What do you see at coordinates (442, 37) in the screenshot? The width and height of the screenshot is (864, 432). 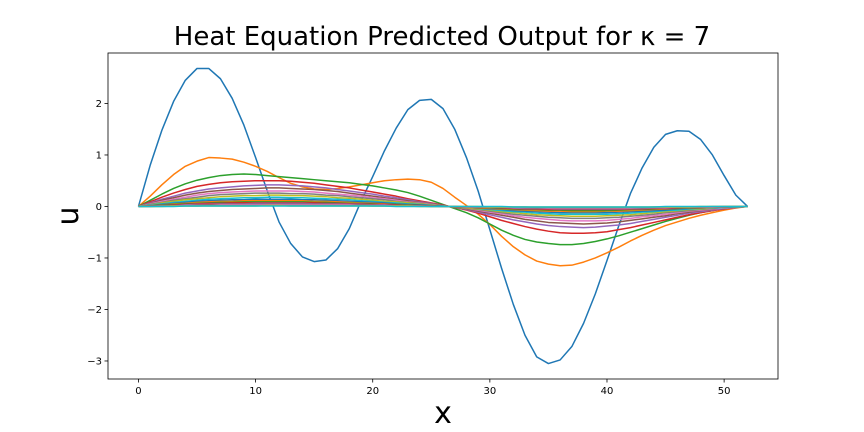 I see `chart-title: Heat Equation Predicted Output for κ = 7` at bounding box center [442, 37].